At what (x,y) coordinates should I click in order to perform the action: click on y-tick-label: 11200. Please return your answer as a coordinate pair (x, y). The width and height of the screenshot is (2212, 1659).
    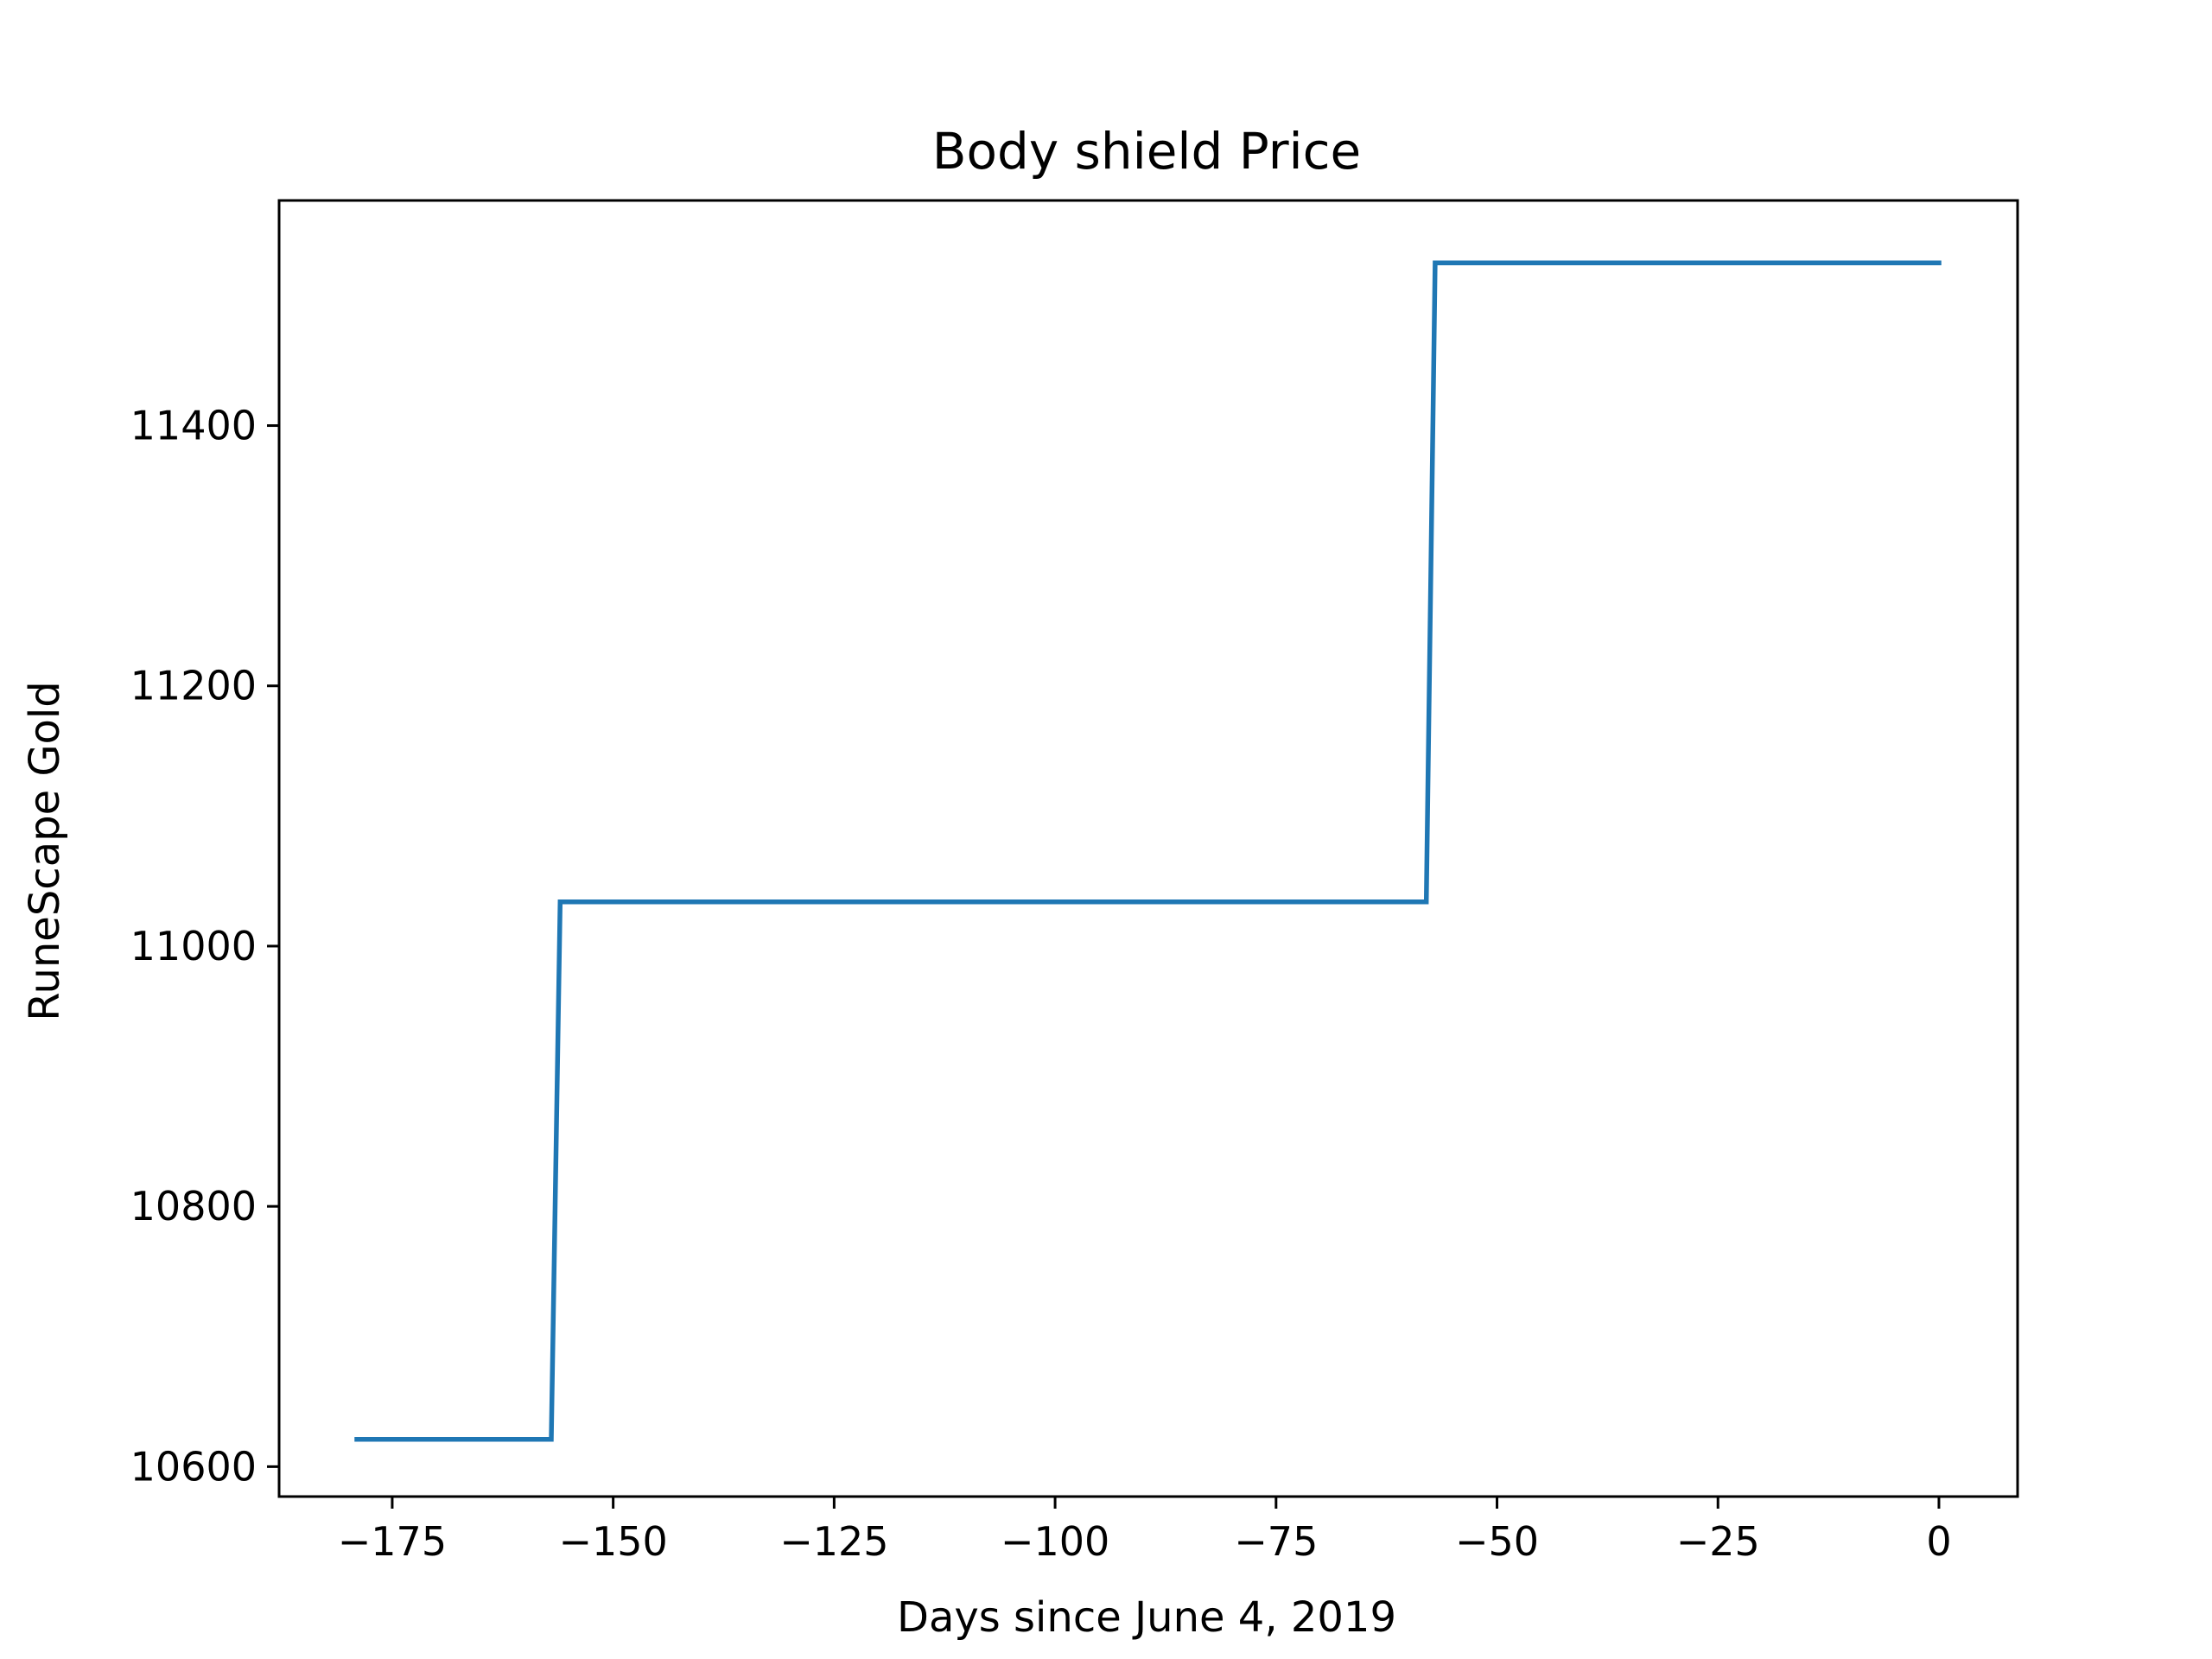
    Looking at the image, I should click on (193, 686).